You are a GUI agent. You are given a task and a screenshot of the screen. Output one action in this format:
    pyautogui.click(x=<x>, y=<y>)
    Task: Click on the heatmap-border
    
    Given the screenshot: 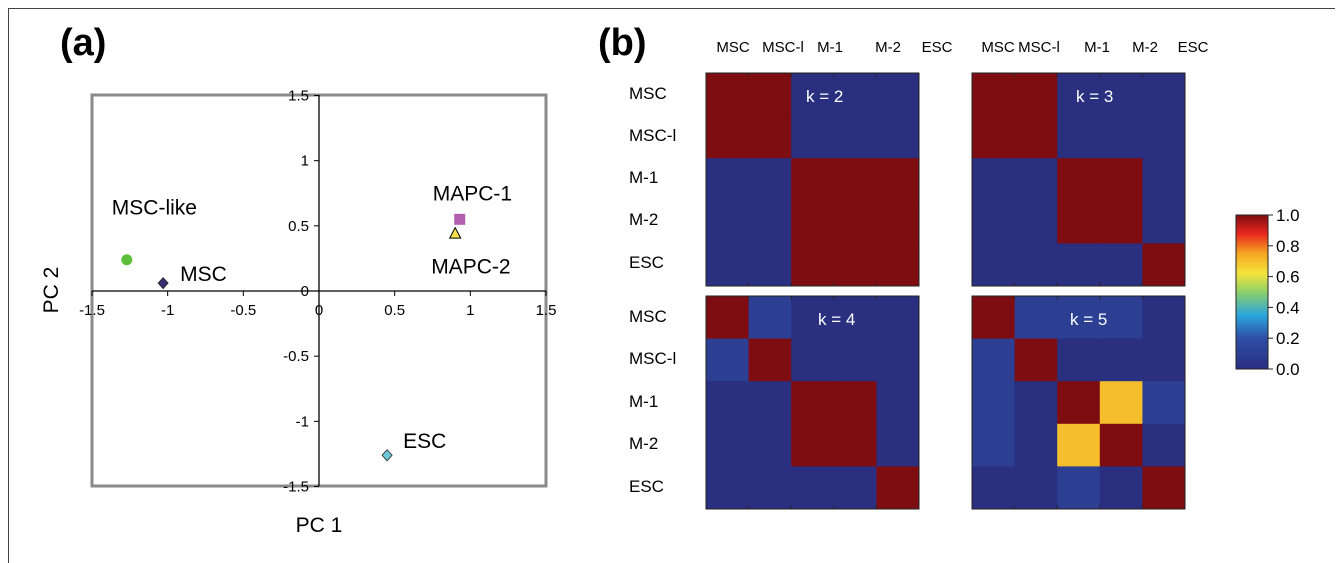 What is the action you would take?
    pyautogui.click(x=1078, y=402)
    